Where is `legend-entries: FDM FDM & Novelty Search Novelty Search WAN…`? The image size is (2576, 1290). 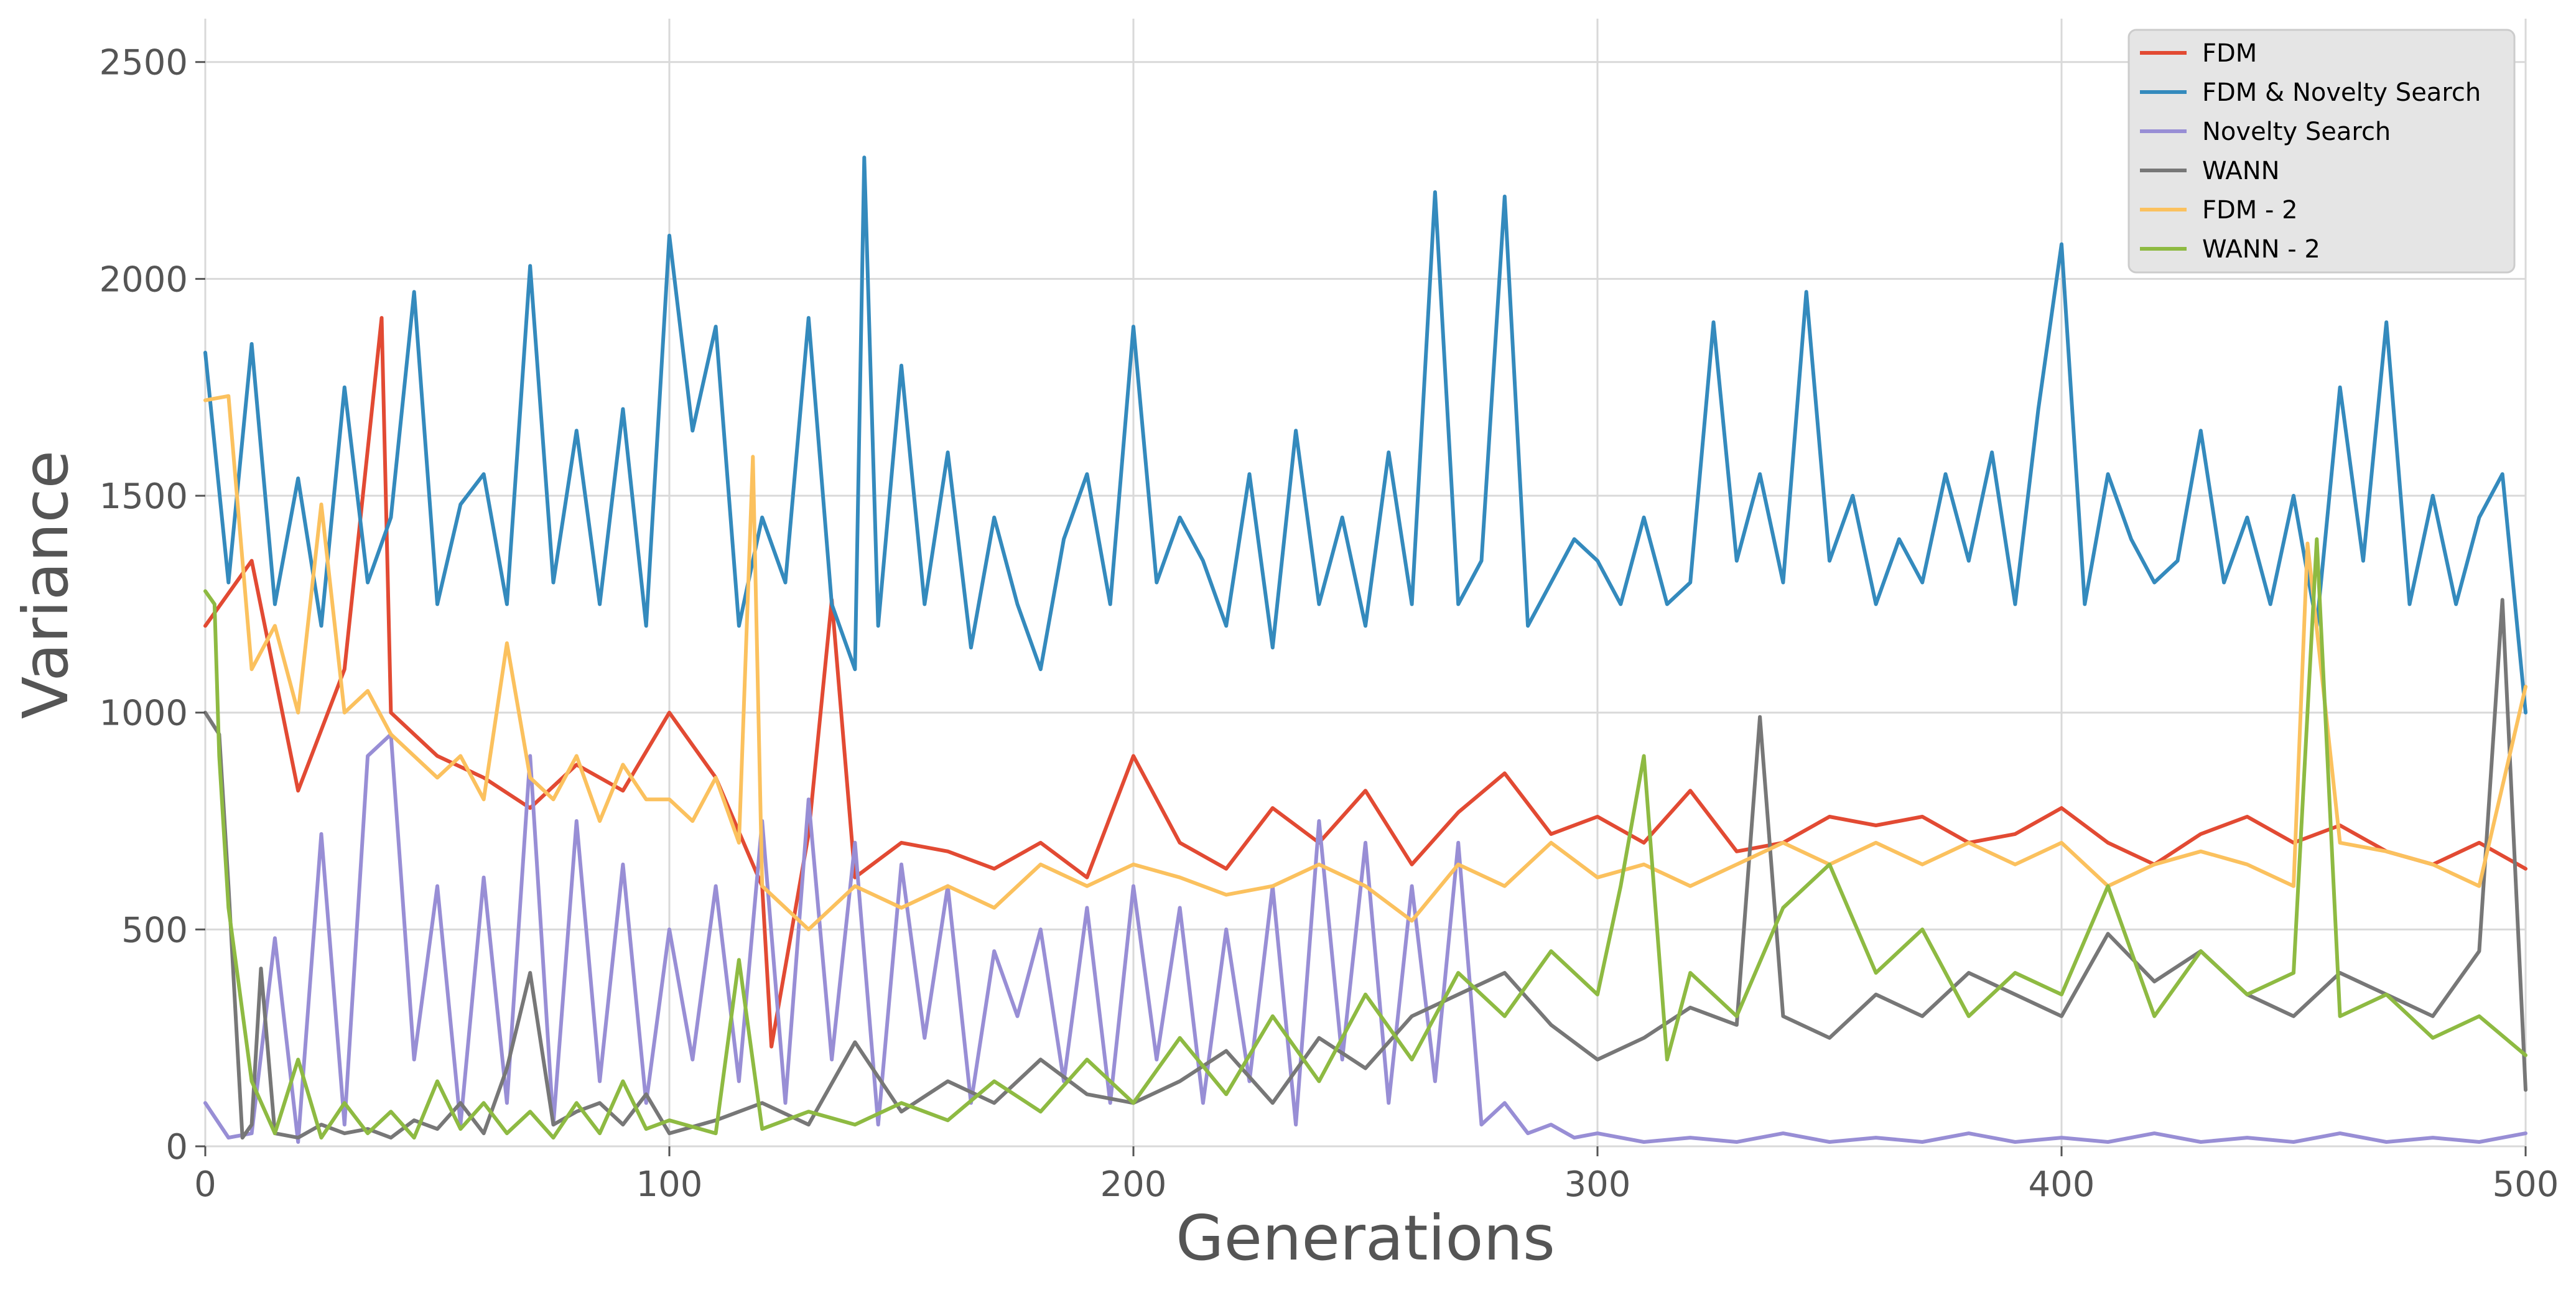 legend-entries: FDM FDM & Novelty Search Novelty Search WAN… is located at coordinates (2310, 151).